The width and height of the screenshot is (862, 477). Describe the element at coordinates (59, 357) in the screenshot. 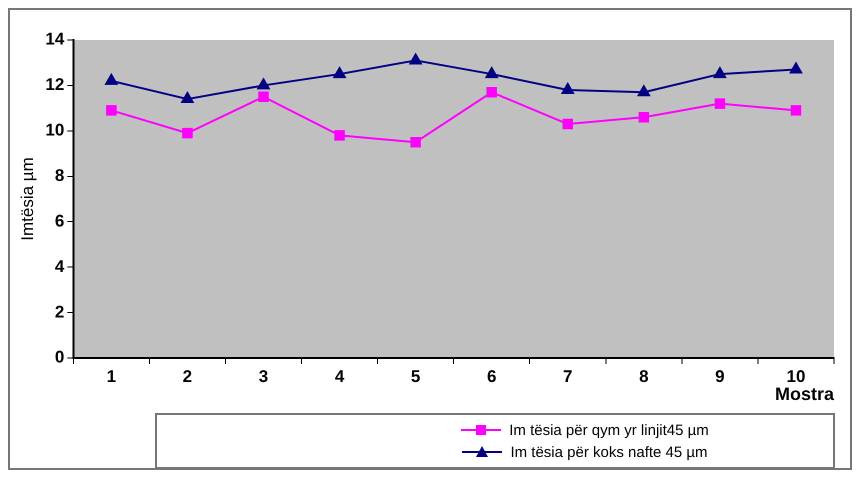

I see `y-tick-label: 0` at that location.